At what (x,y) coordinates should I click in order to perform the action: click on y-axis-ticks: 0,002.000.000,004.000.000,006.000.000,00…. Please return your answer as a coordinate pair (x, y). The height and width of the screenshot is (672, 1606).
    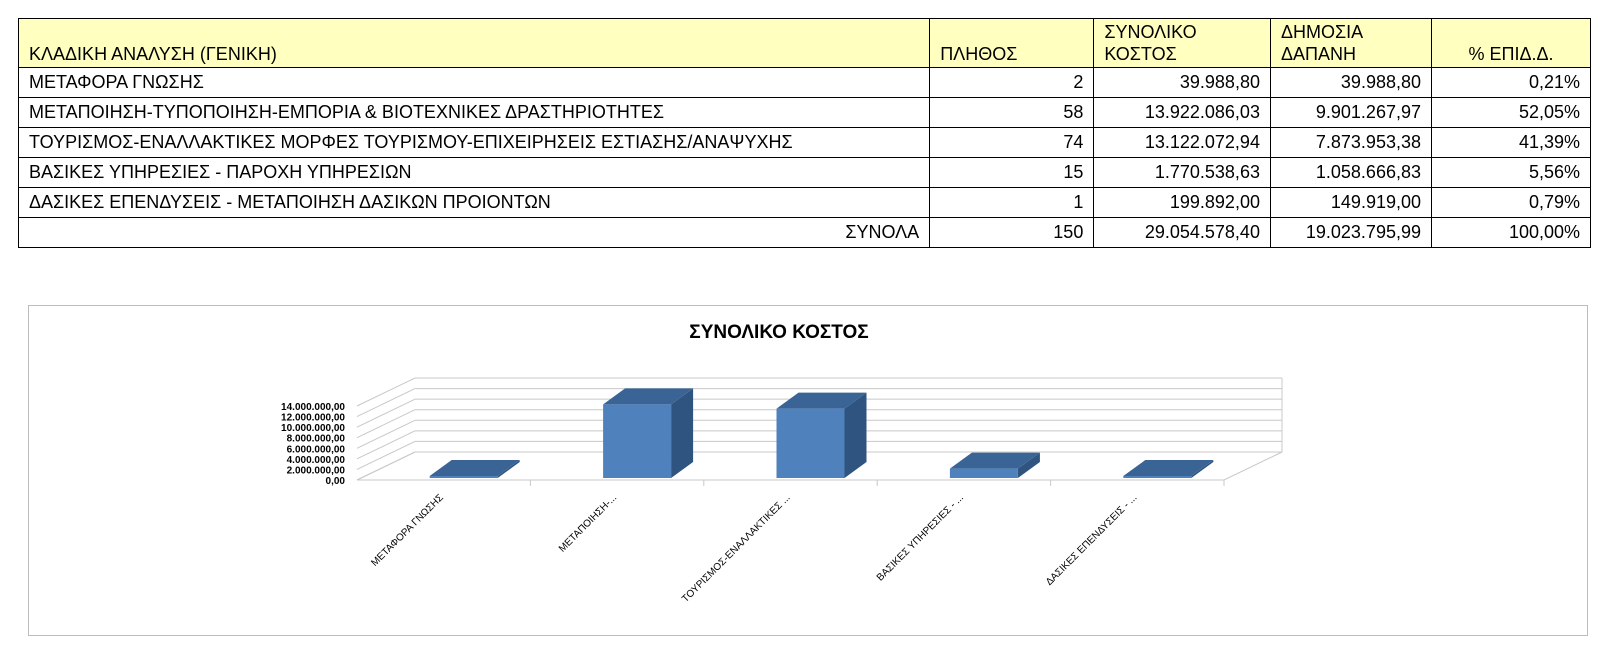
    Looking at the image, I should click on (313, 444).